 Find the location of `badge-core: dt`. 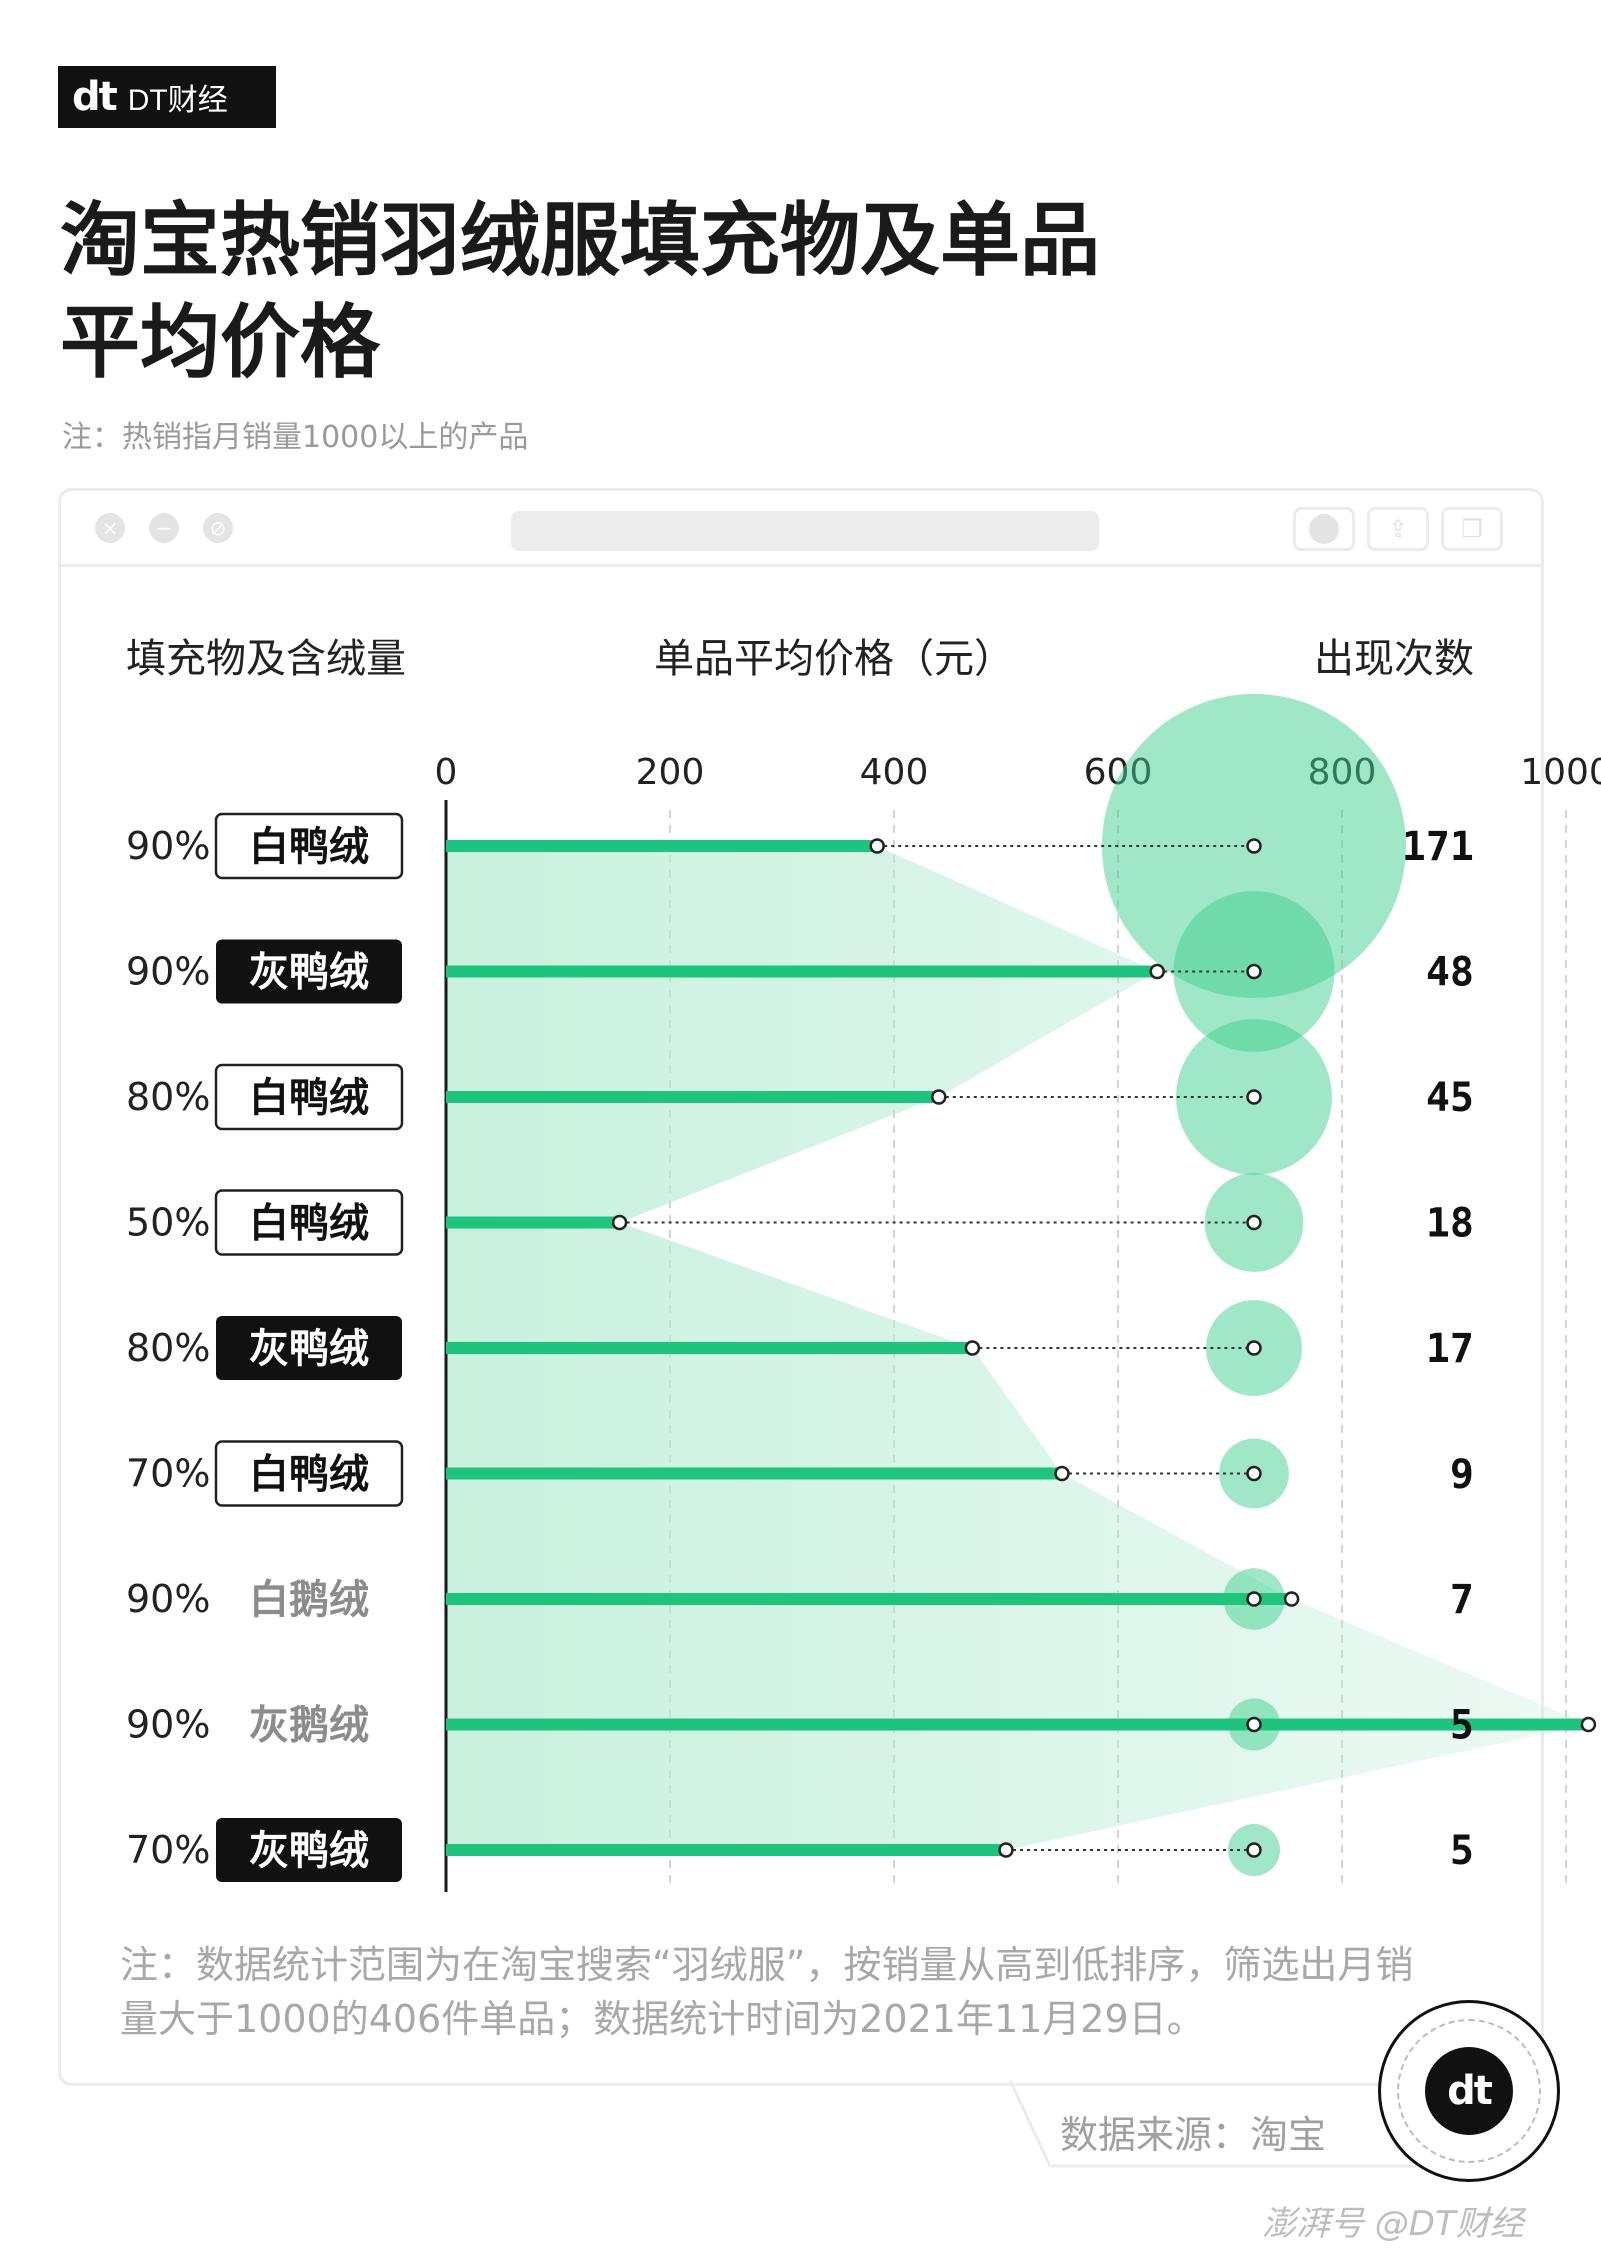

badge-core: dt is located at coordinates (1469, 2091).